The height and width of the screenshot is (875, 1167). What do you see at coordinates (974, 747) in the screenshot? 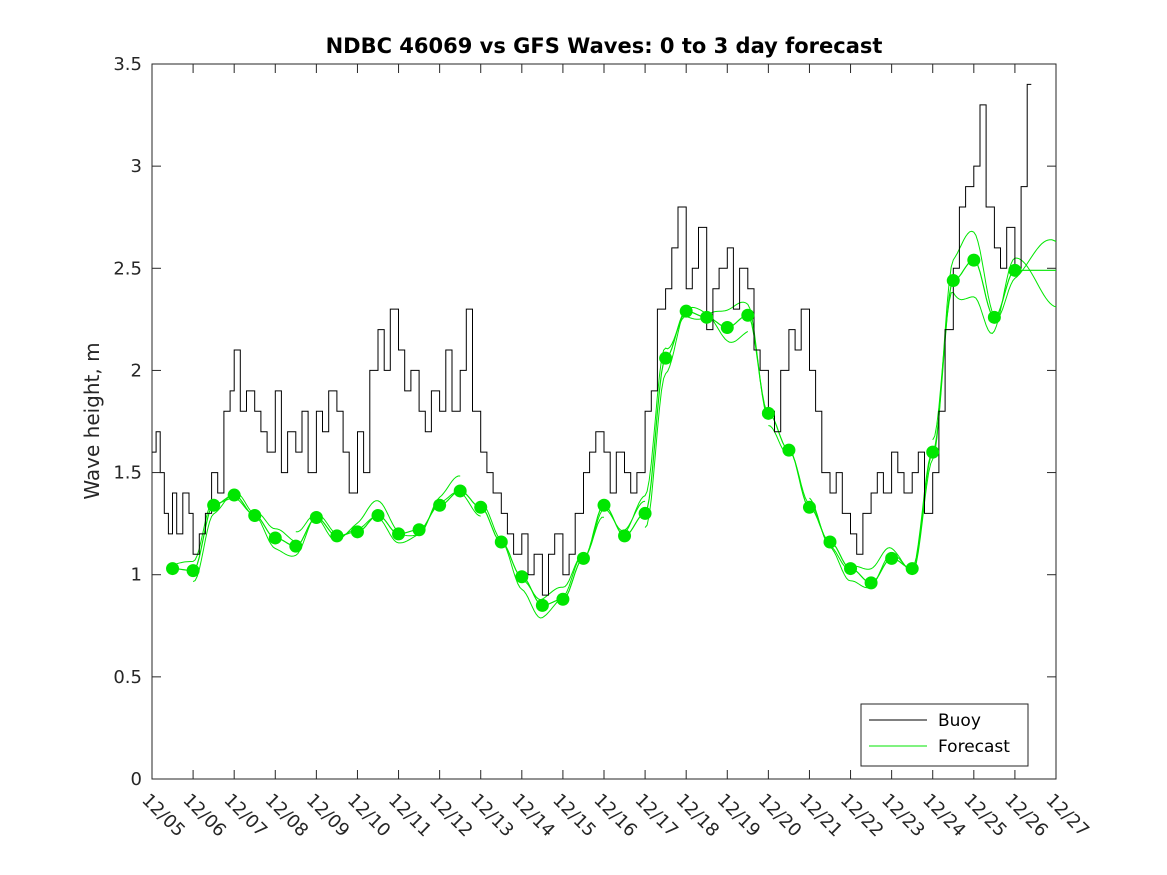
I see `legend-forecast-label: Forecast` at bounding box center [974, 747].